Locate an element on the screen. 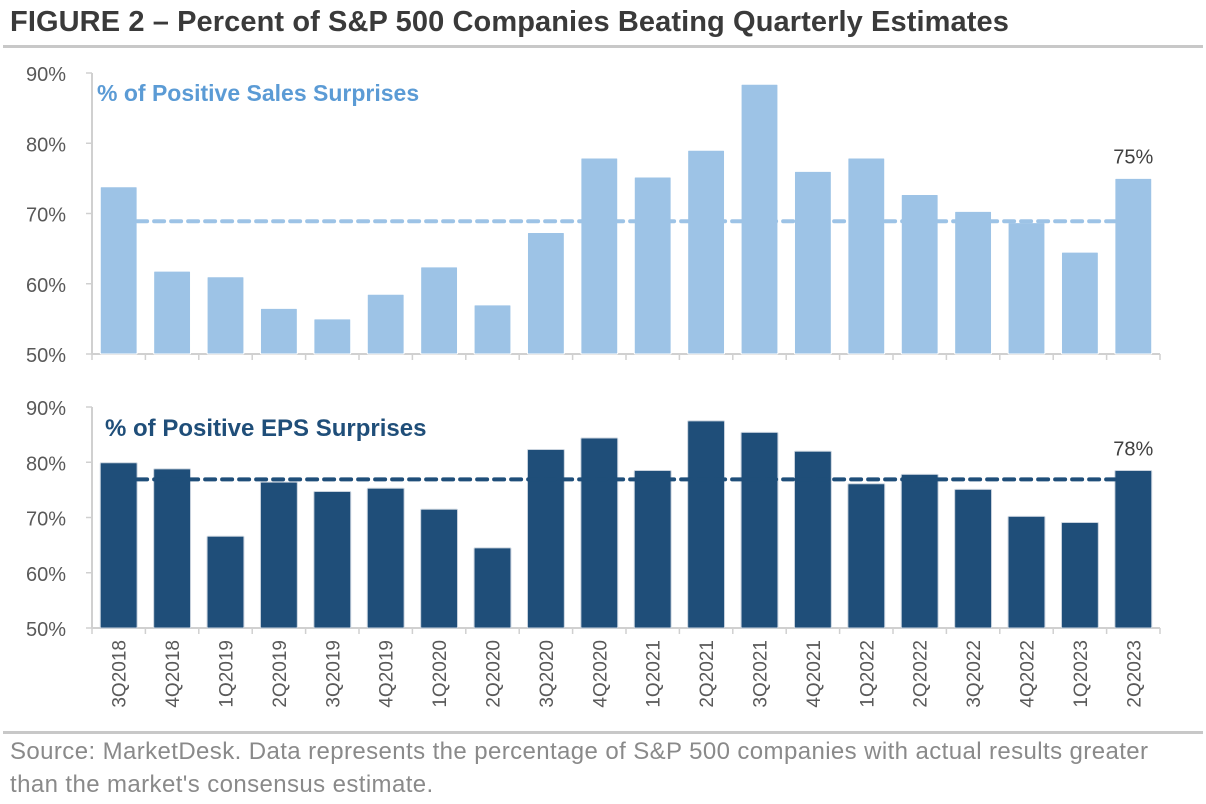 The width and height of the screenshot is (1206, 804). x-tick-label: 2Q2020 is located at coordinates (494, 674).